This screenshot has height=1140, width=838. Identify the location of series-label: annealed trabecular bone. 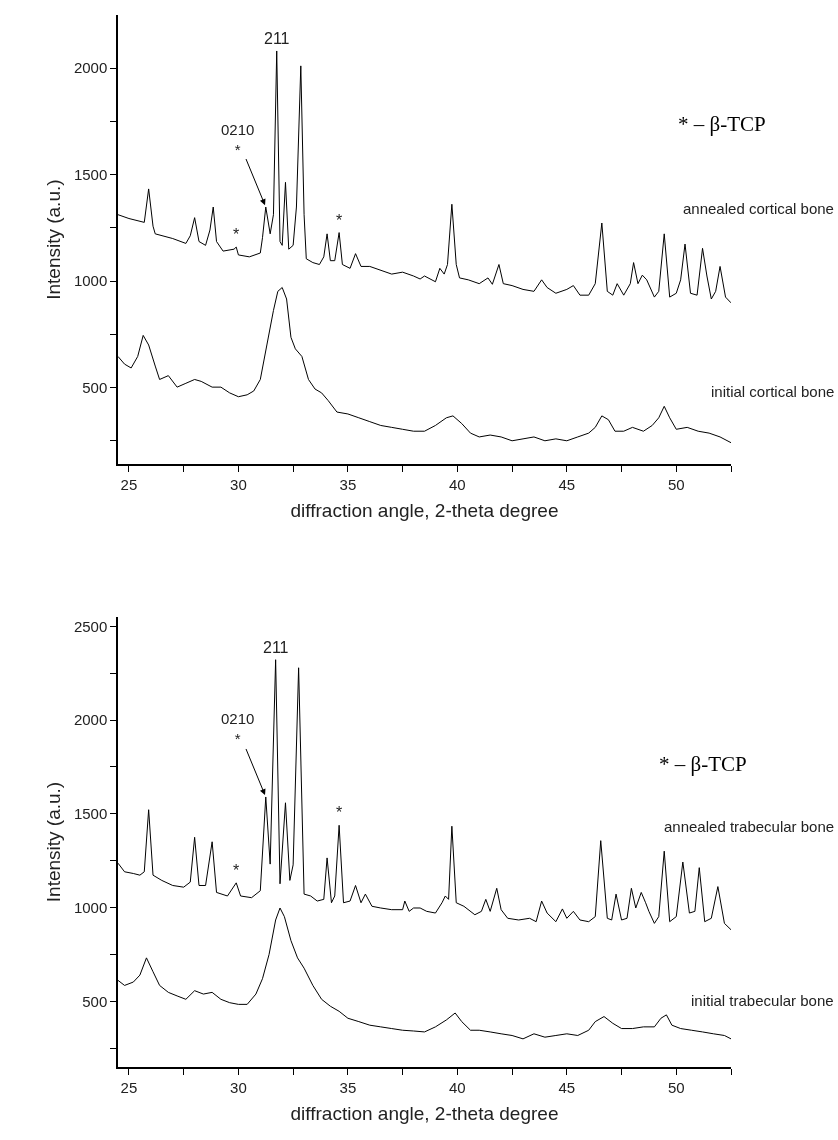
(749, 826).